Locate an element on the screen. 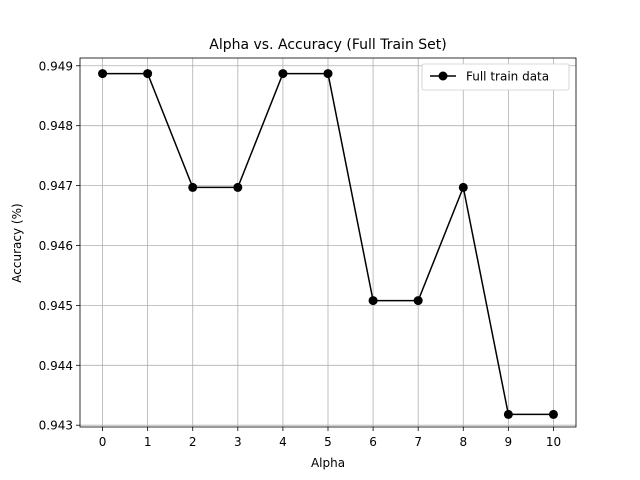 This screenshot has height=480, width=640. x-tick-label: 8 is located at coordinates (463, 442).